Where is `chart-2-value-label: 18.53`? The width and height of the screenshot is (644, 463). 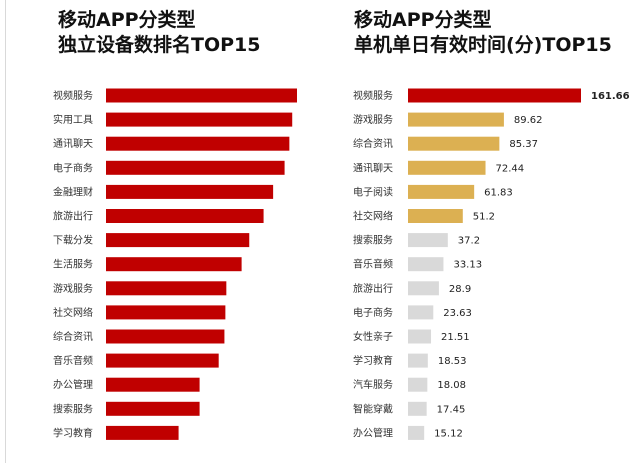
chart-2-value-label: 18.53 is located at coordinates (452, 361).